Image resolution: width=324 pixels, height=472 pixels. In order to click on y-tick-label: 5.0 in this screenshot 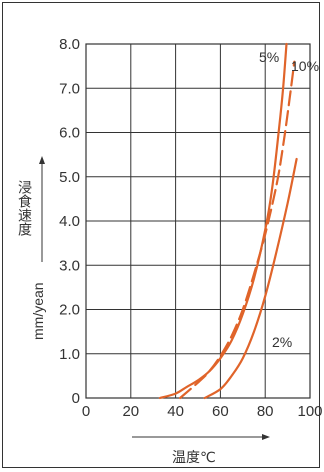, I will do `click(69, 177)`.